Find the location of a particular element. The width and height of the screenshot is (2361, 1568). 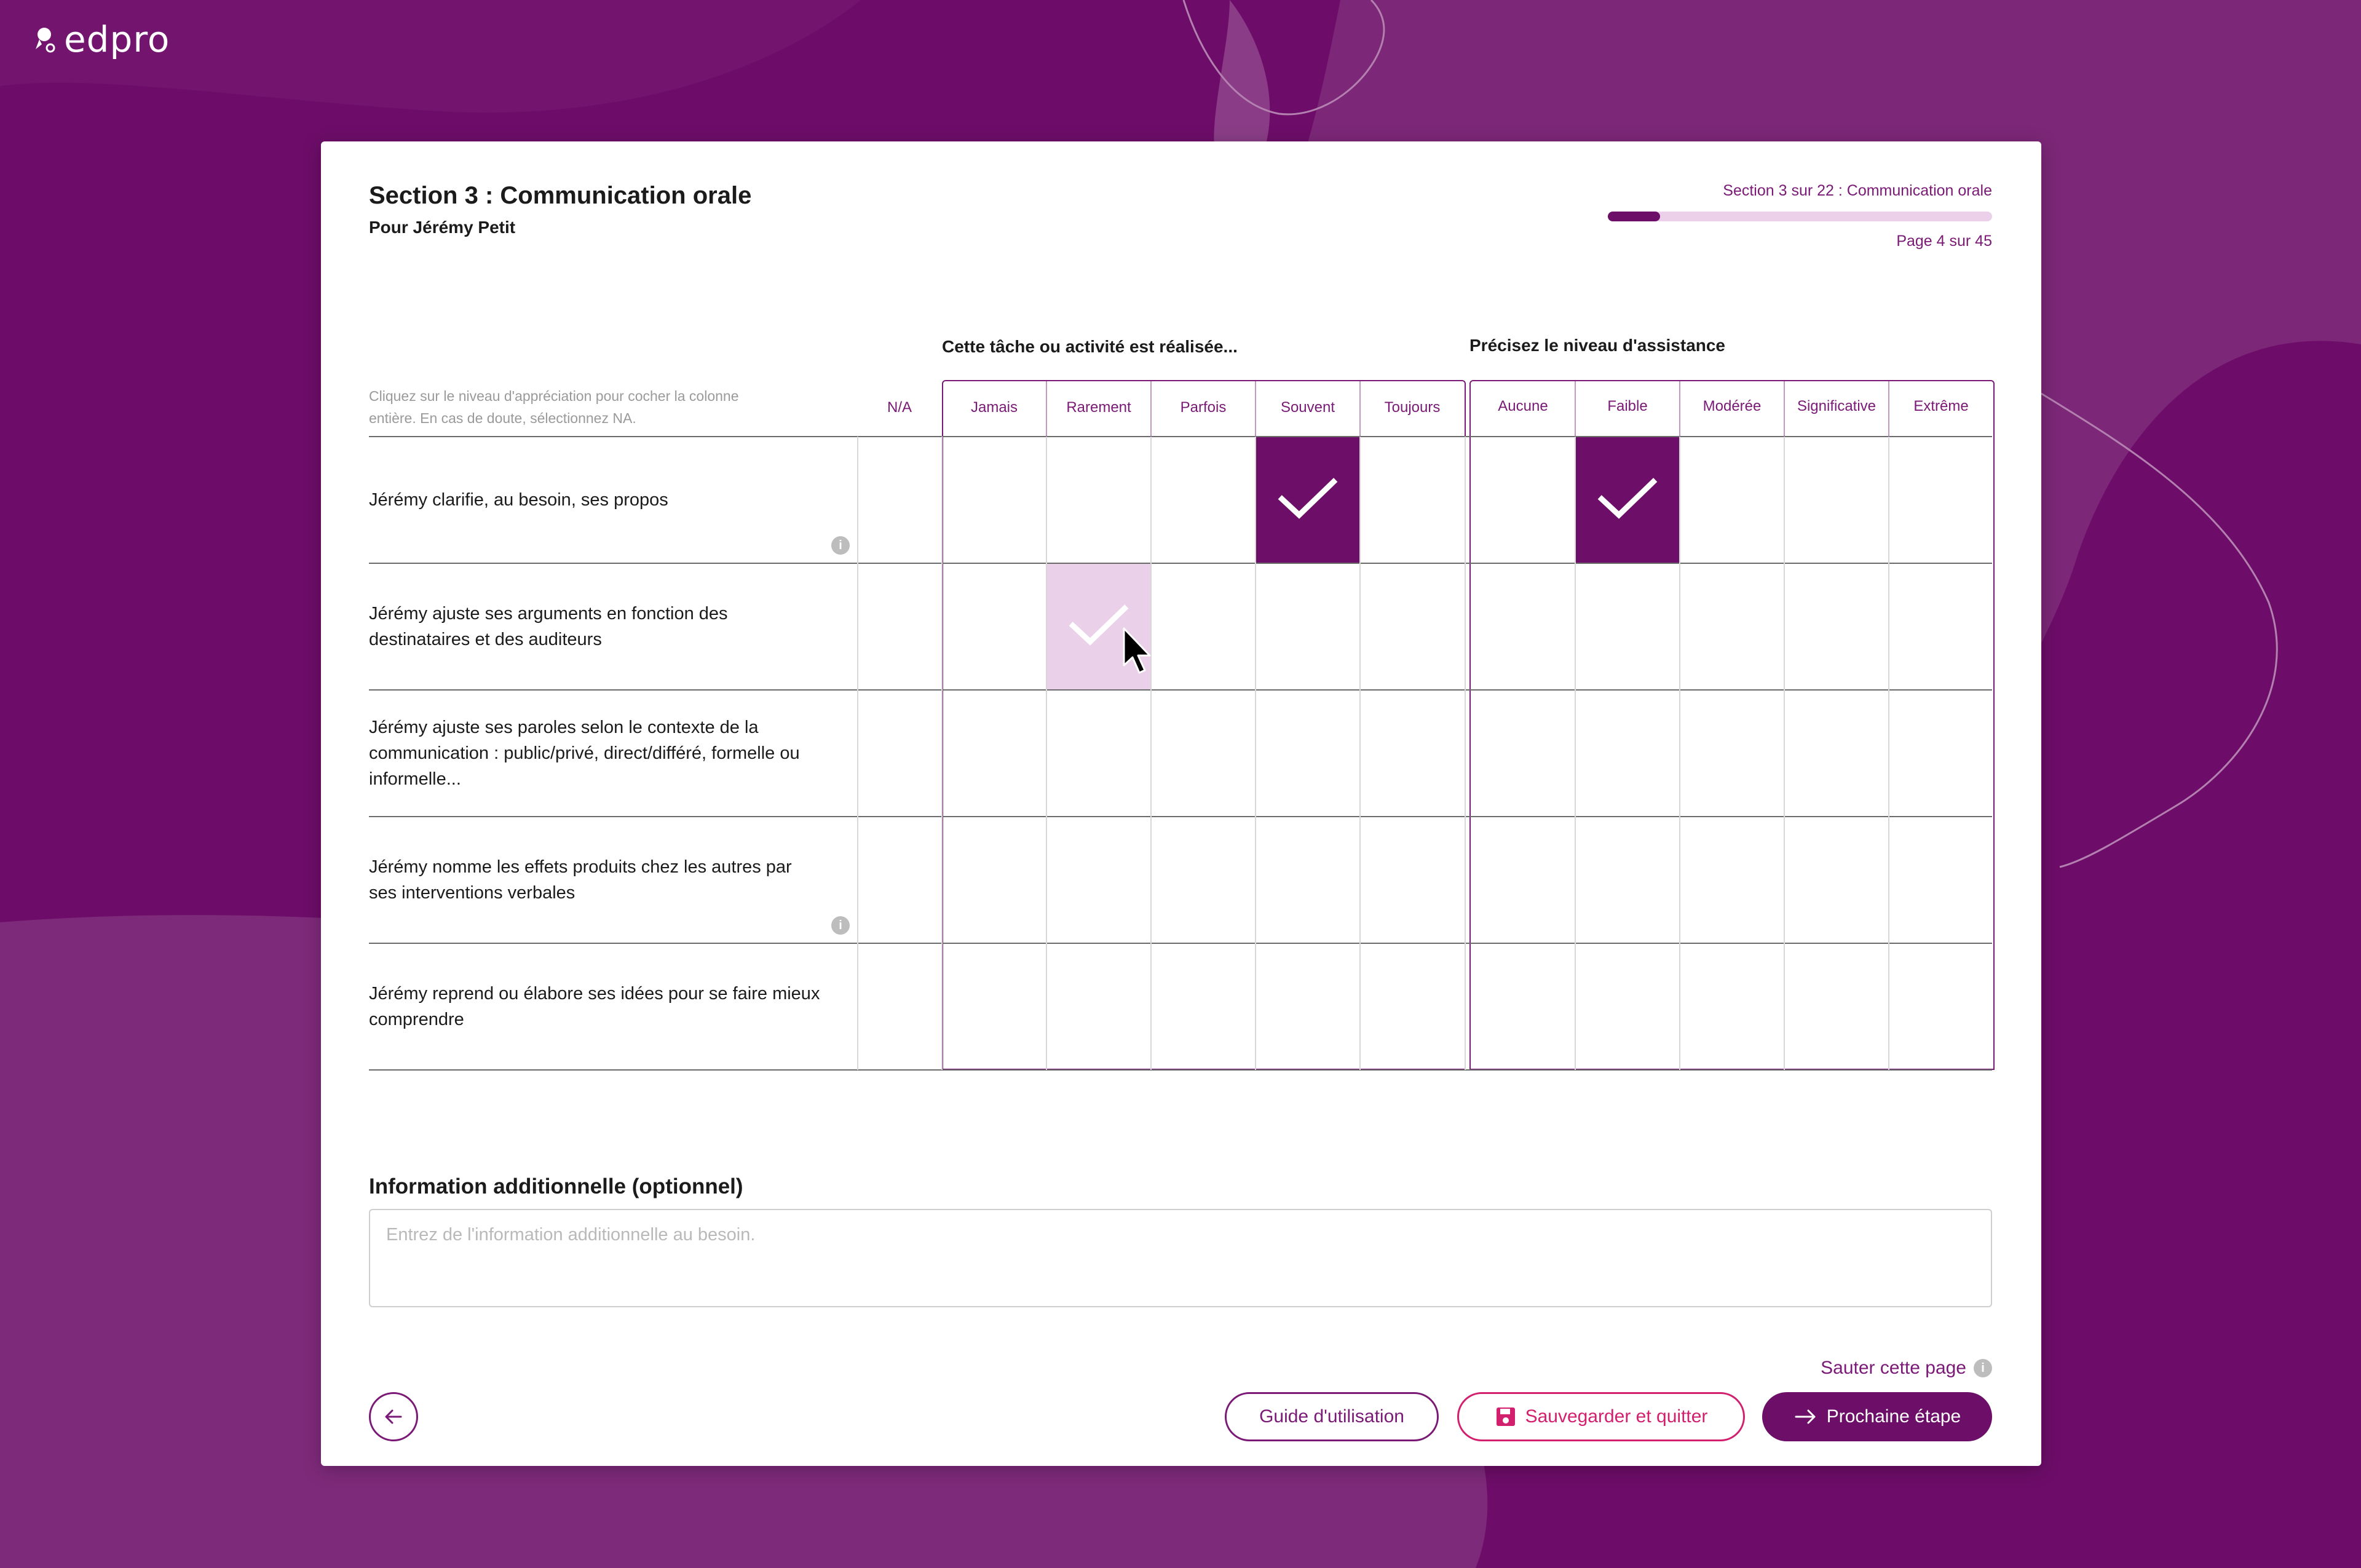

col-header-parfois: Parfois is located at coordinates (1203, 407).